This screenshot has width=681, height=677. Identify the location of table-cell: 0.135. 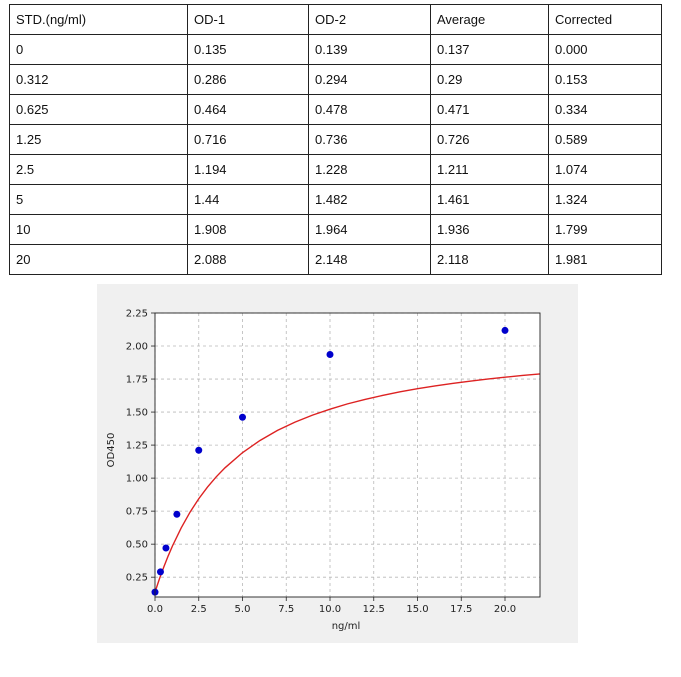
(248, 49).